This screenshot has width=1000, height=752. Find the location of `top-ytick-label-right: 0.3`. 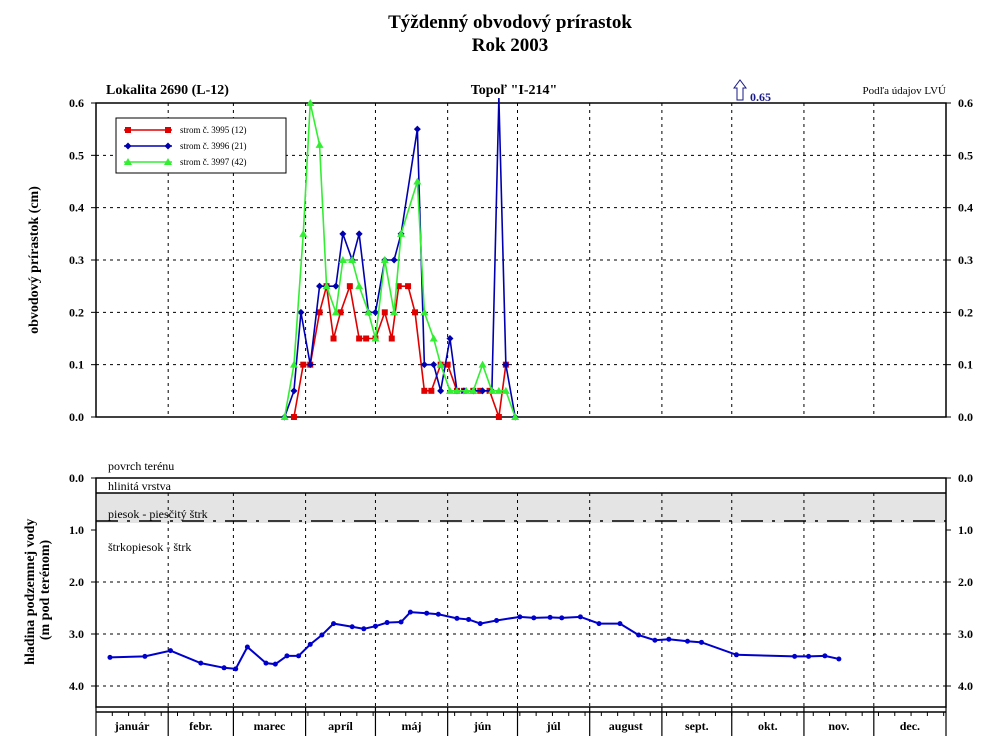

top-ytick-label-right: 0.3 is located at coordinates (965, 260).